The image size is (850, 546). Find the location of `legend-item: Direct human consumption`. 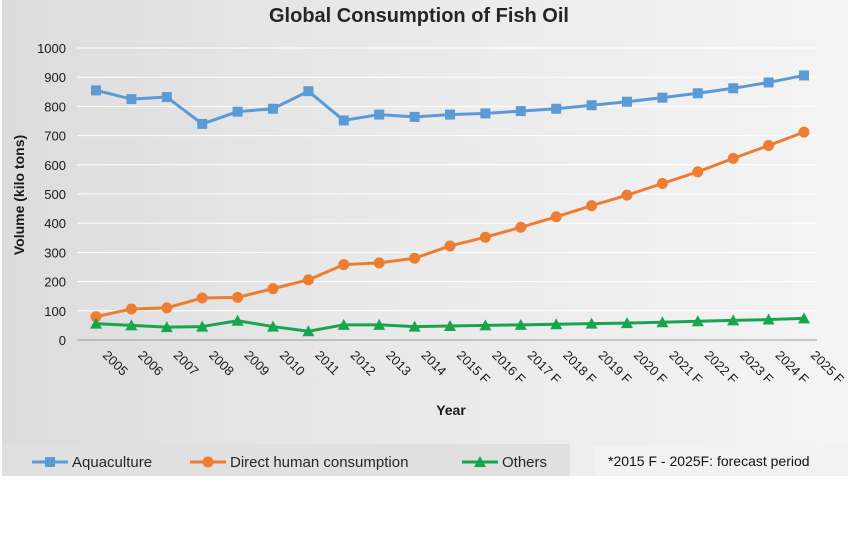

legend-item: Direct human consumption is located at coordinates (299, 462).